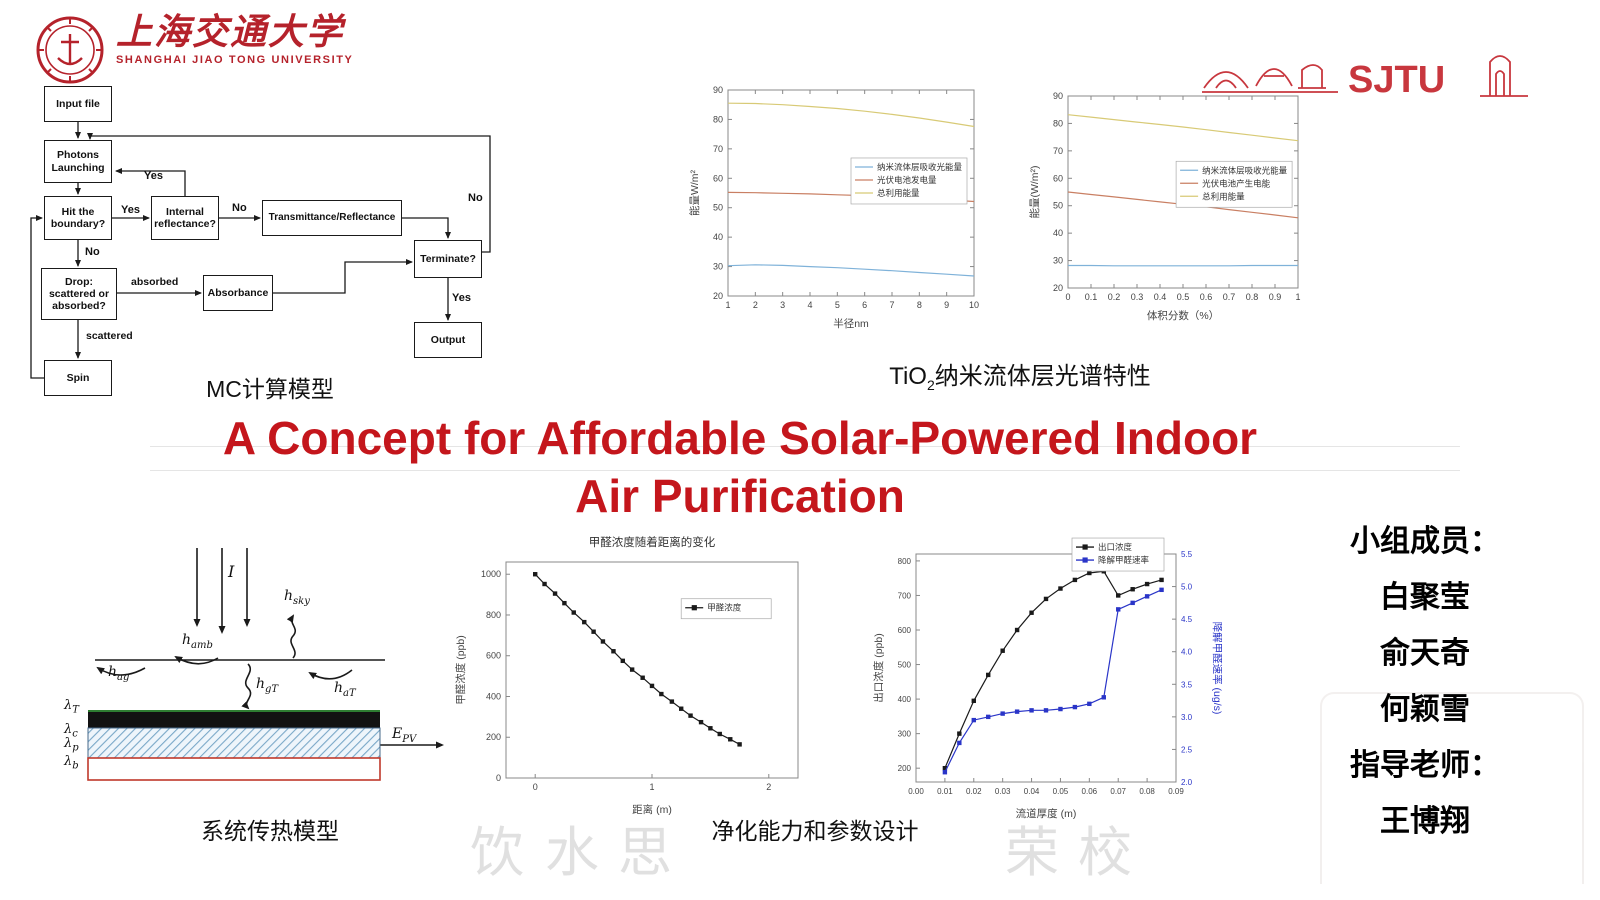  Describe the element at coordinates (1425, 653) in the screenshot. I see `member-name: 俞天奇` at that location.